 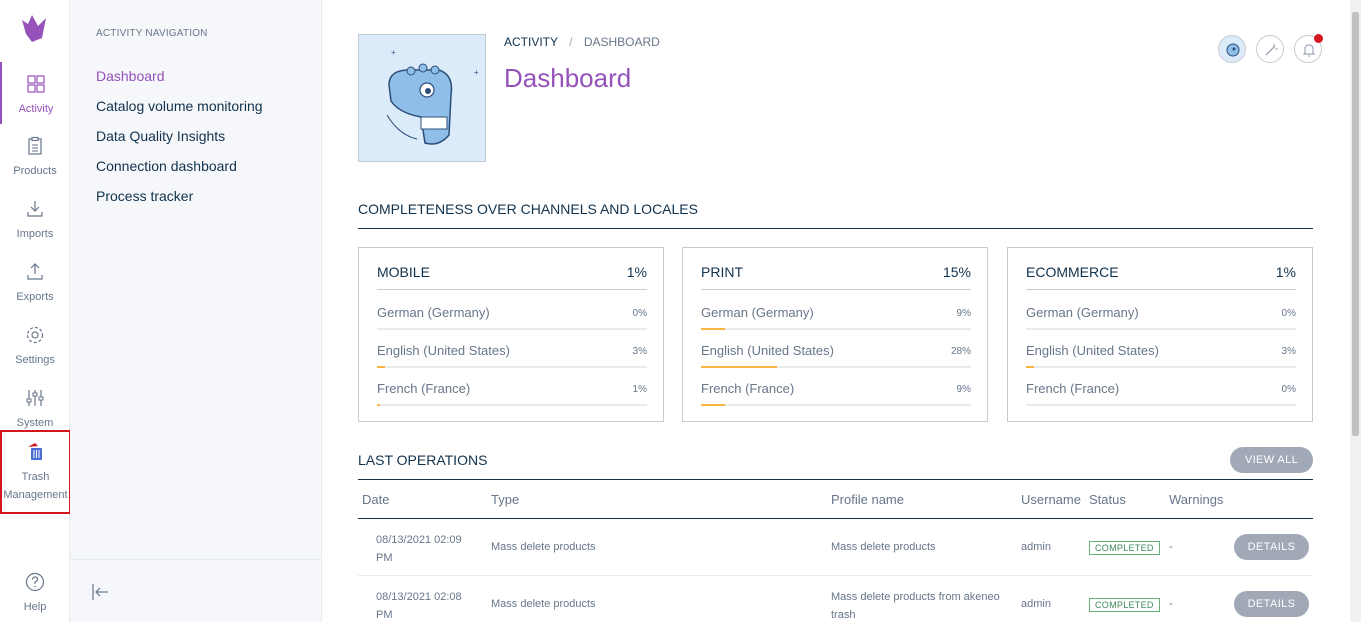 What do you see at coordinates (35, 167) in the screenshot?
I see `nav-item-products: Products` at bounding box center [35, 167].